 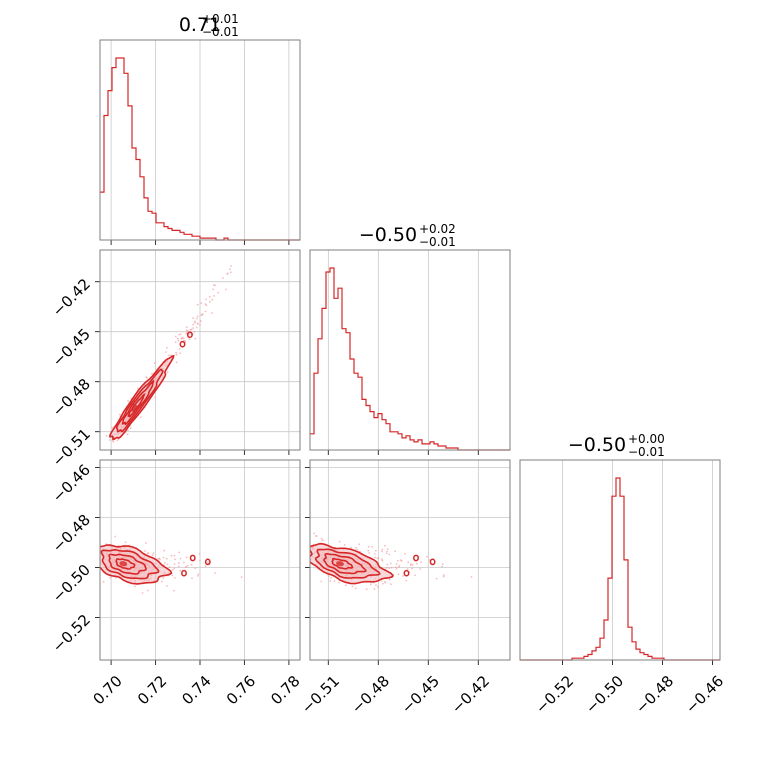 I want to click on y-tick-label-p3: −0.52, so click(x=71, y=633).